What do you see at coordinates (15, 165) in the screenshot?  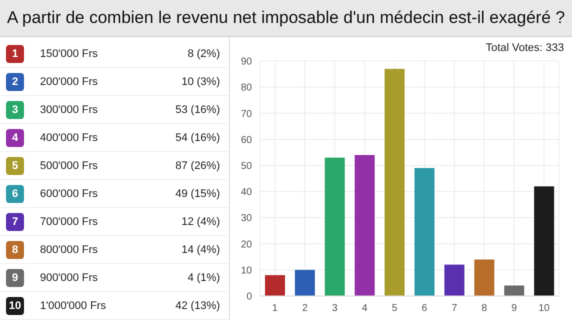 I see `number-badge: 5` at bounding box center [15, 165].